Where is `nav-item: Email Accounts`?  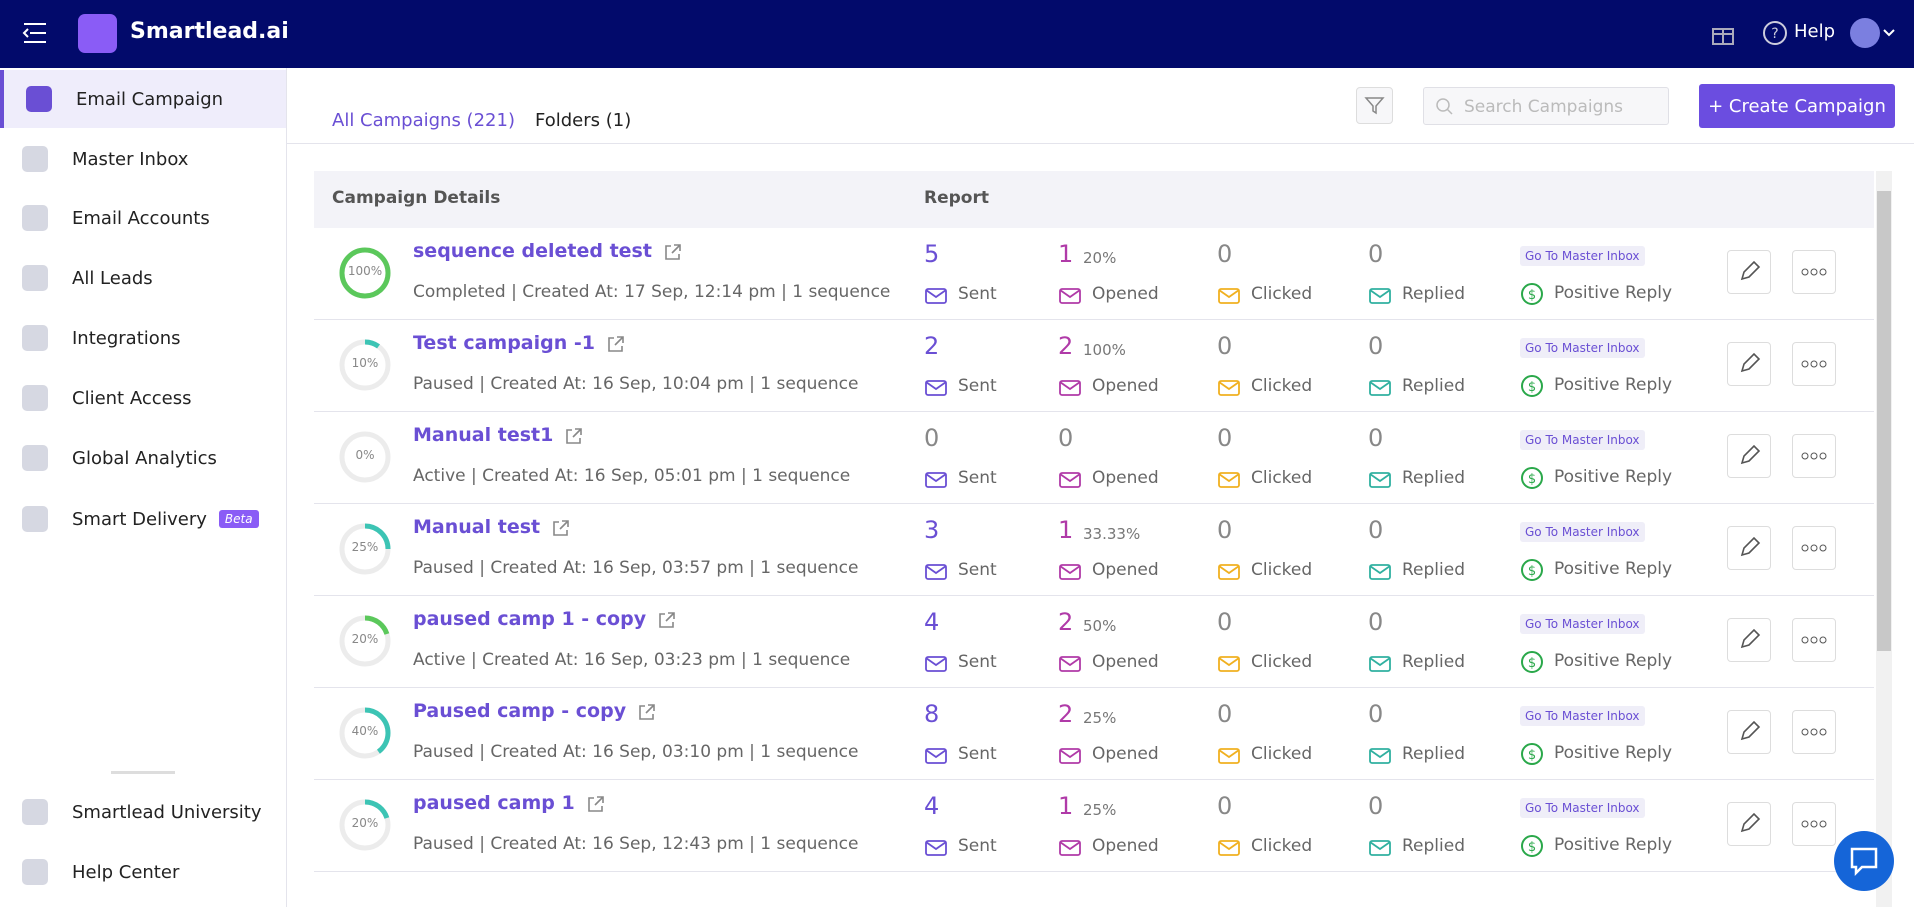
nav-item: Email Accounts is located at coordinates (143, 218).